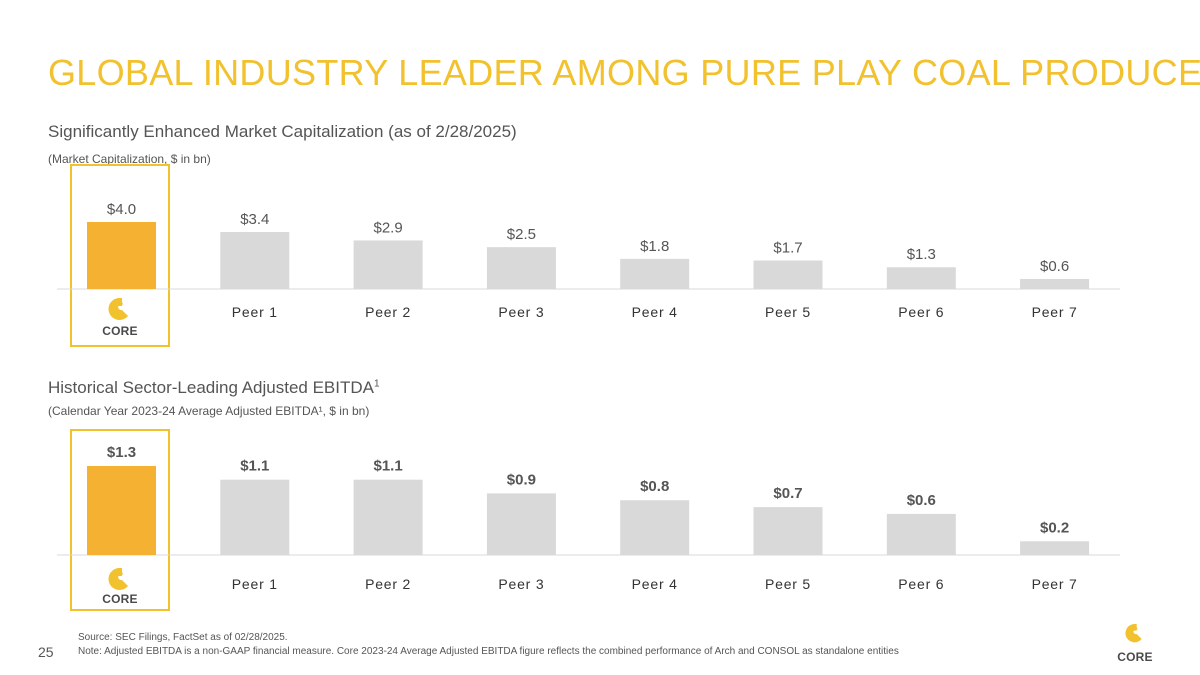 Image resolution: width=1200 pixels, height=675 pixels. I want to click on chart1-subtitle: (Market Capitalization, $ in bn), so click(129, 159).